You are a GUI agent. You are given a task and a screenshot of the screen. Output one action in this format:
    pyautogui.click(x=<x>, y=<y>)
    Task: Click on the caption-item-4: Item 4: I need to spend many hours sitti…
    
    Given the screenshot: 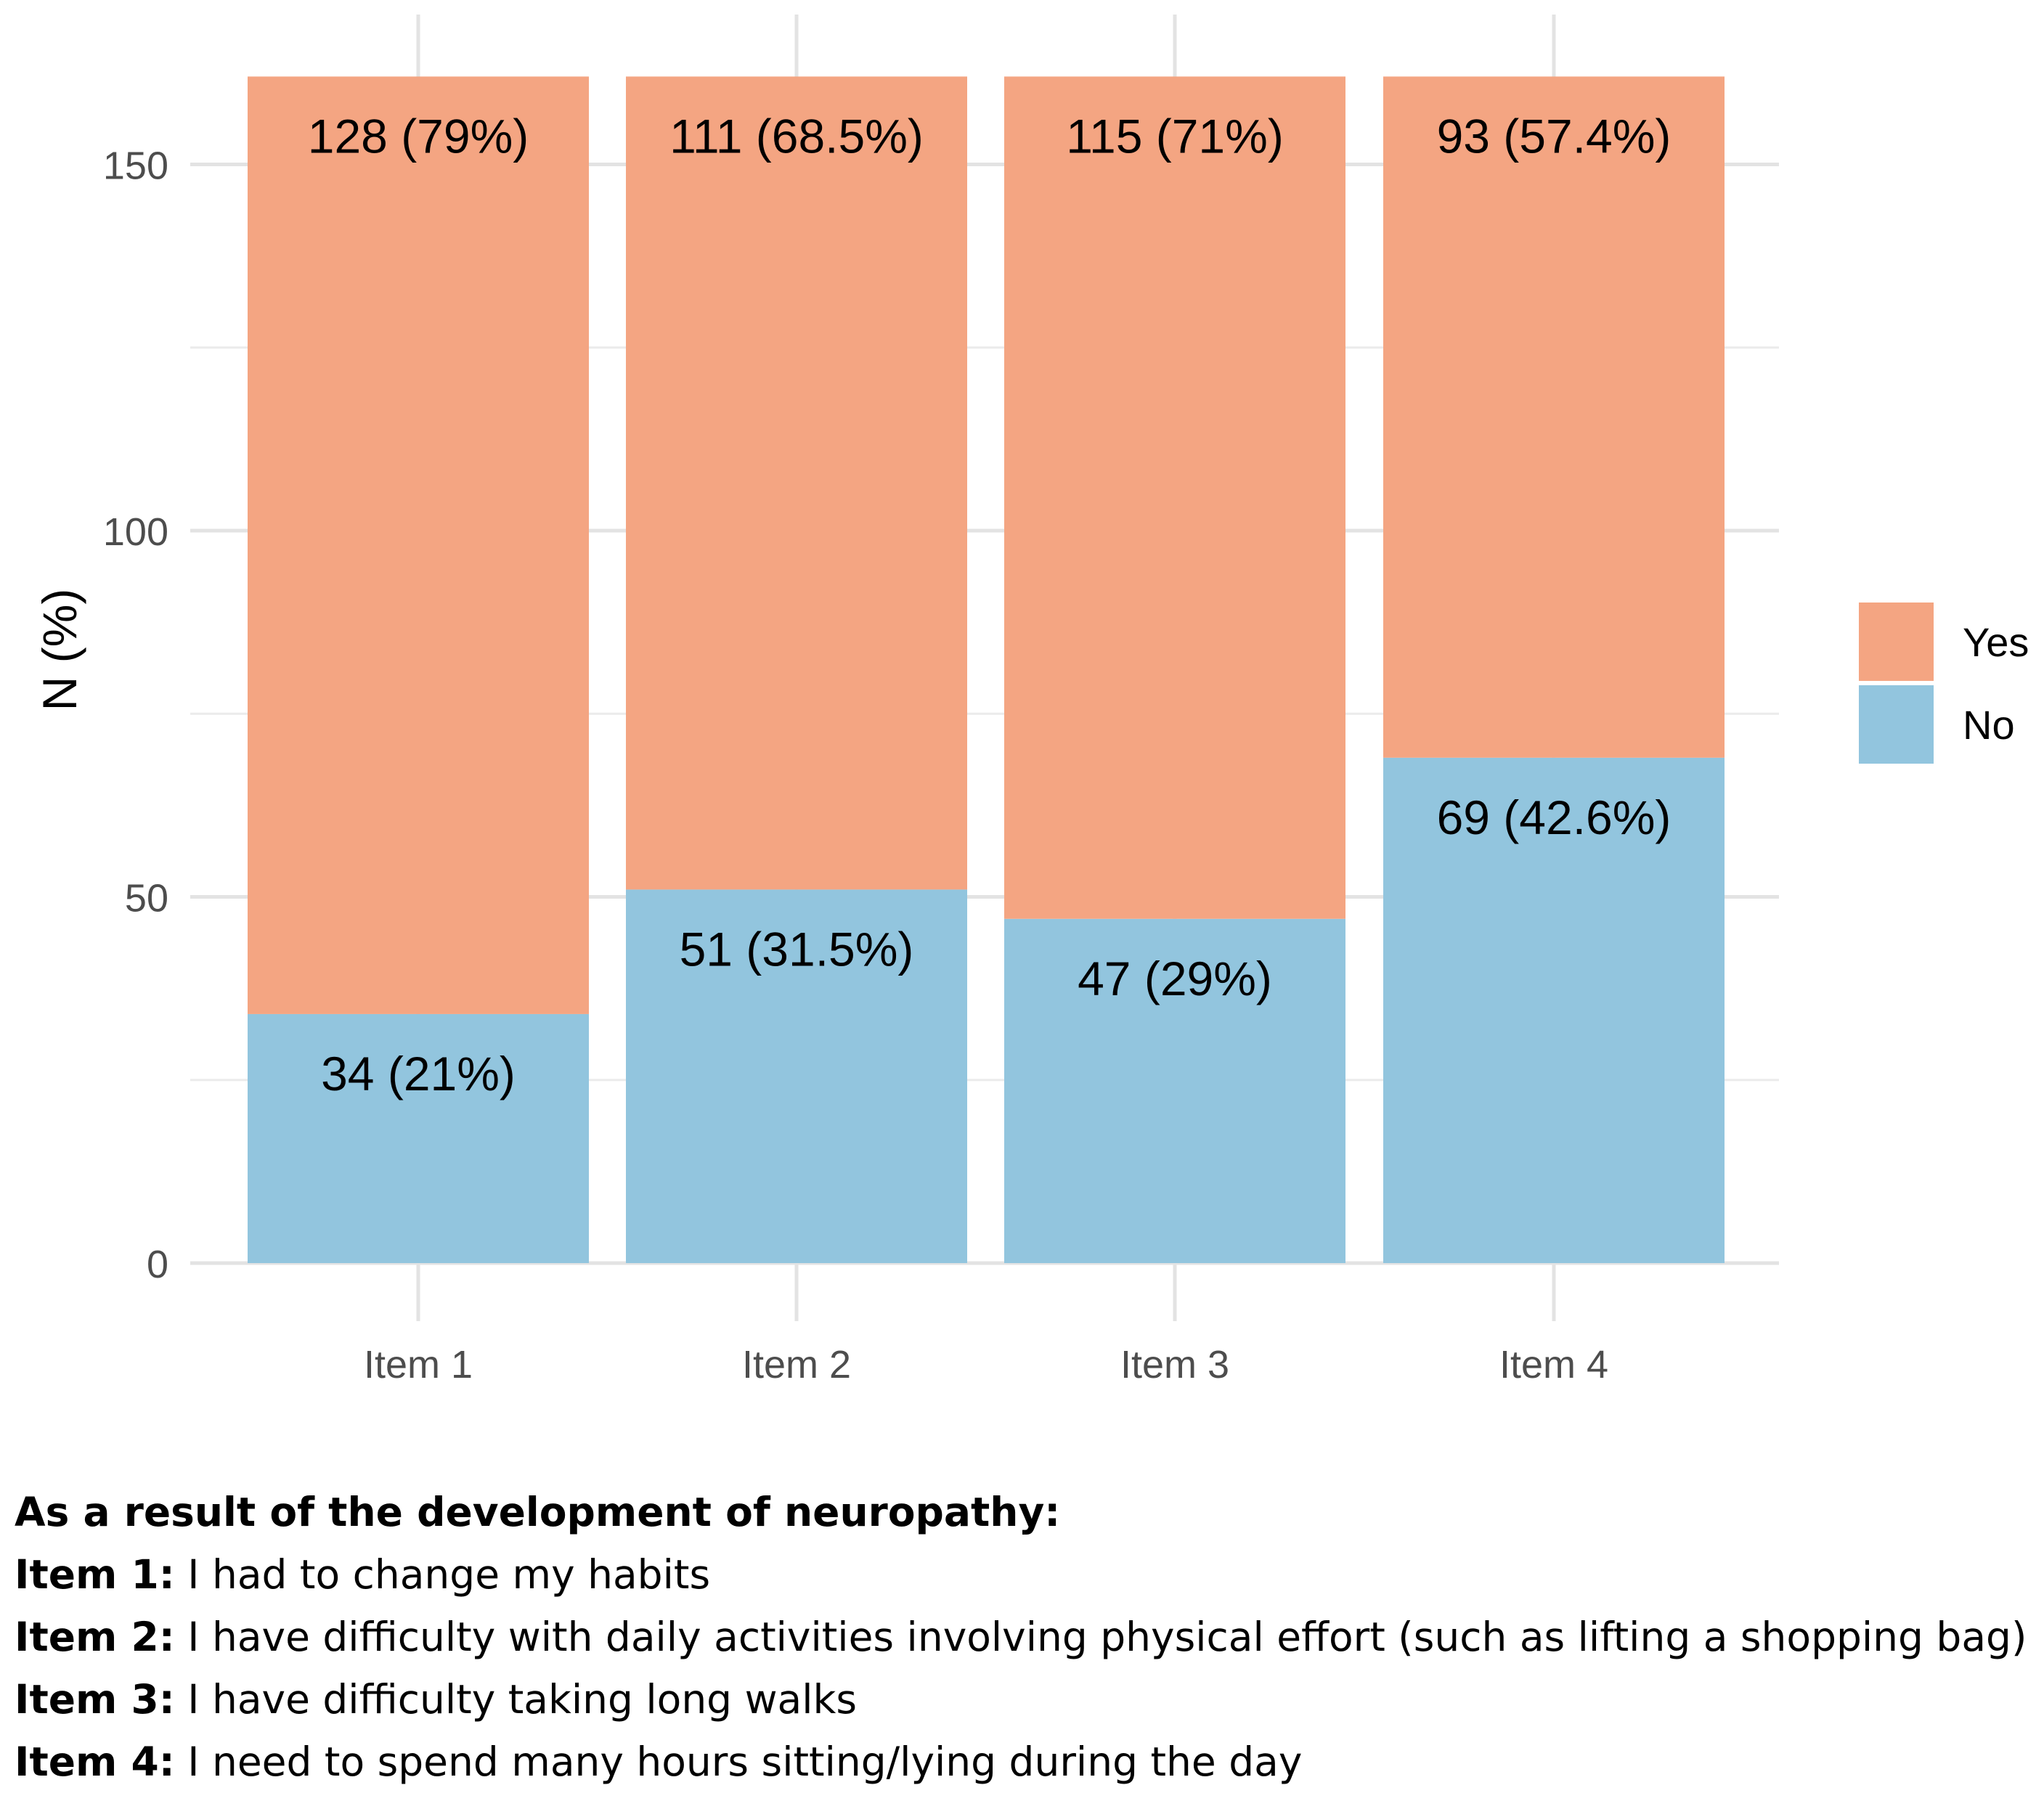 What is the action you would take?
    pyautogui.click(x=1024, y=1762)
    